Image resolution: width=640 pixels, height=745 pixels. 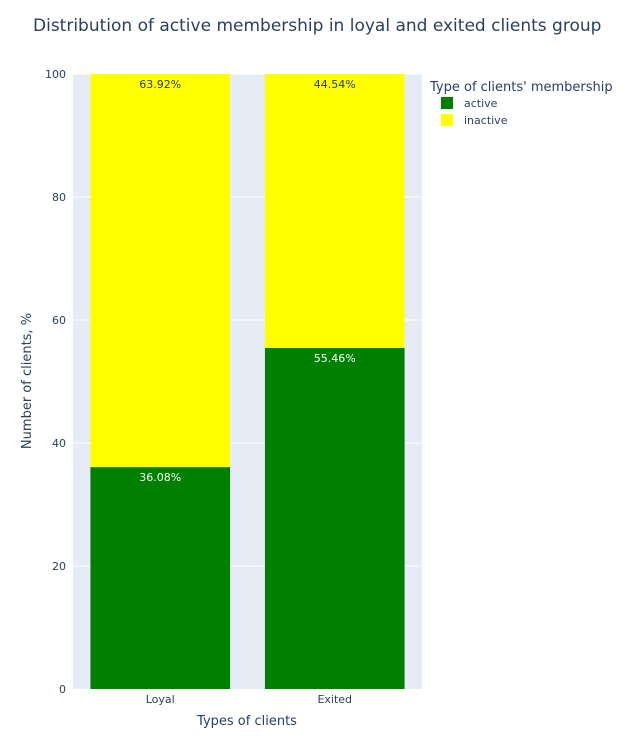 What do you see at coordinates (246, 721) in the screenshot?
I see `x-axis-label: Types of clients` at bounding box center [246, 721].